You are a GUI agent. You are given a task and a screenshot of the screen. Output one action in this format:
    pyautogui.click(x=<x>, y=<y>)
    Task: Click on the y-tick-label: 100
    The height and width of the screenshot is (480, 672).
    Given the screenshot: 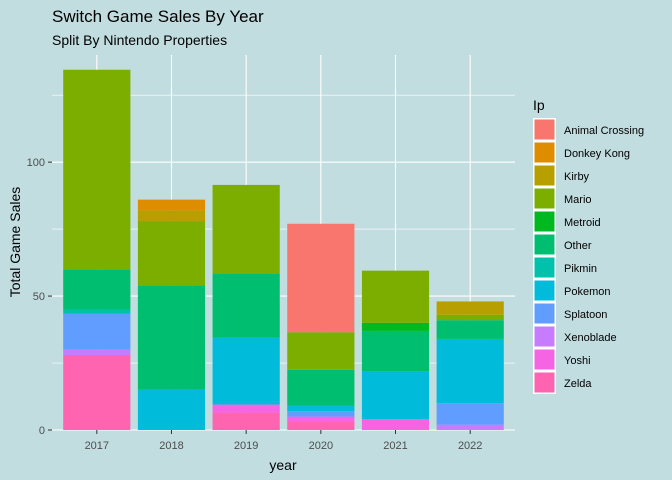 What is the action you would take?
    pyautogui.click(x=36, y=163)
    